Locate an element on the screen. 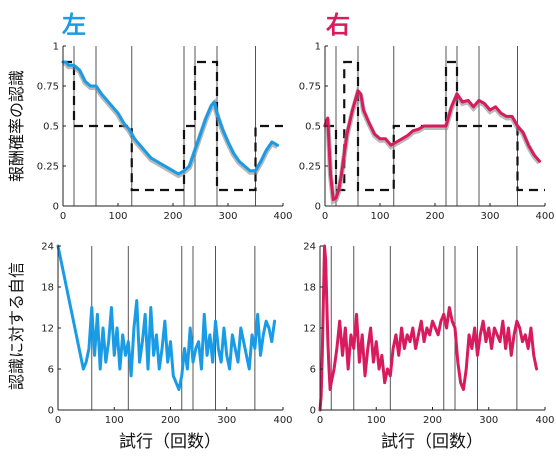 The height and width of the screenshot is (456, 556). estimate-uncertainty-band is located at coordinates (171, 120).